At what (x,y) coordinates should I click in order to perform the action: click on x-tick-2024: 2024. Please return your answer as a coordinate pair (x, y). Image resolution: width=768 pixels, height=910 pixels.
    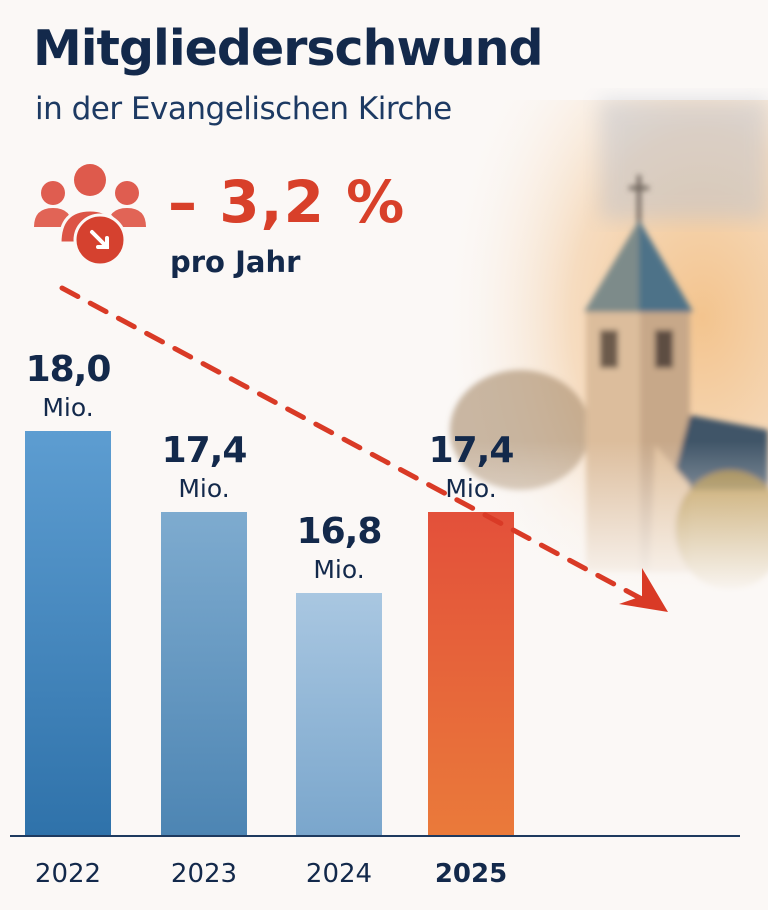
    Looking at the image, I should click on (339, 874).